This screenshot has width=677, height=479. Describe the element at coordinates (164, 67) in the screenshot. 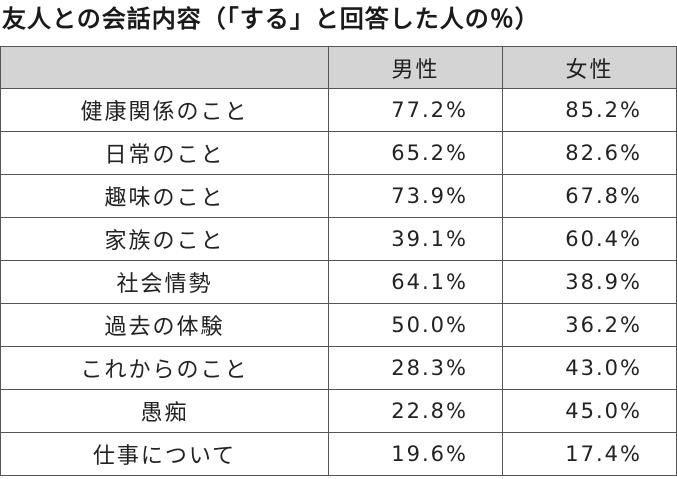

I see `header-cell-label` at that location.